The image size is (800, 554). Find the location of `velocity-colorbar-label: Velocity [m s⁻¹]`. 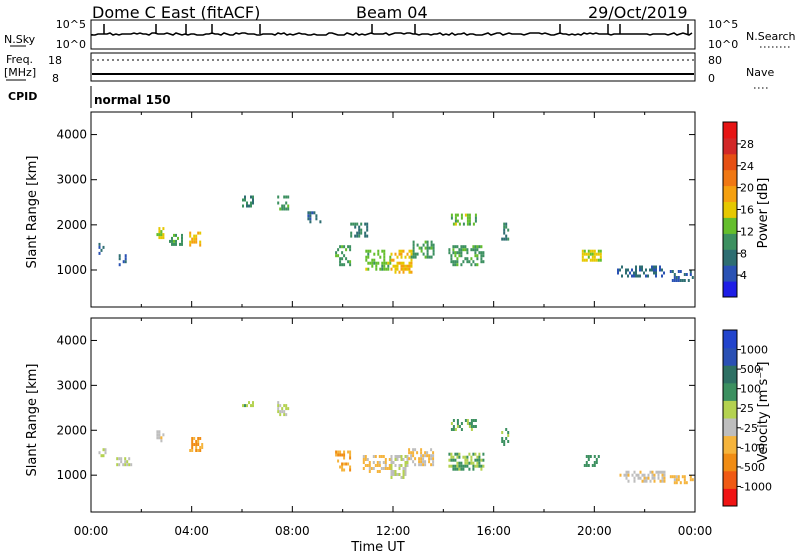

velocity-colorbar-label: Velocity [m s⁻¹] is located at coordinates (763, 412).